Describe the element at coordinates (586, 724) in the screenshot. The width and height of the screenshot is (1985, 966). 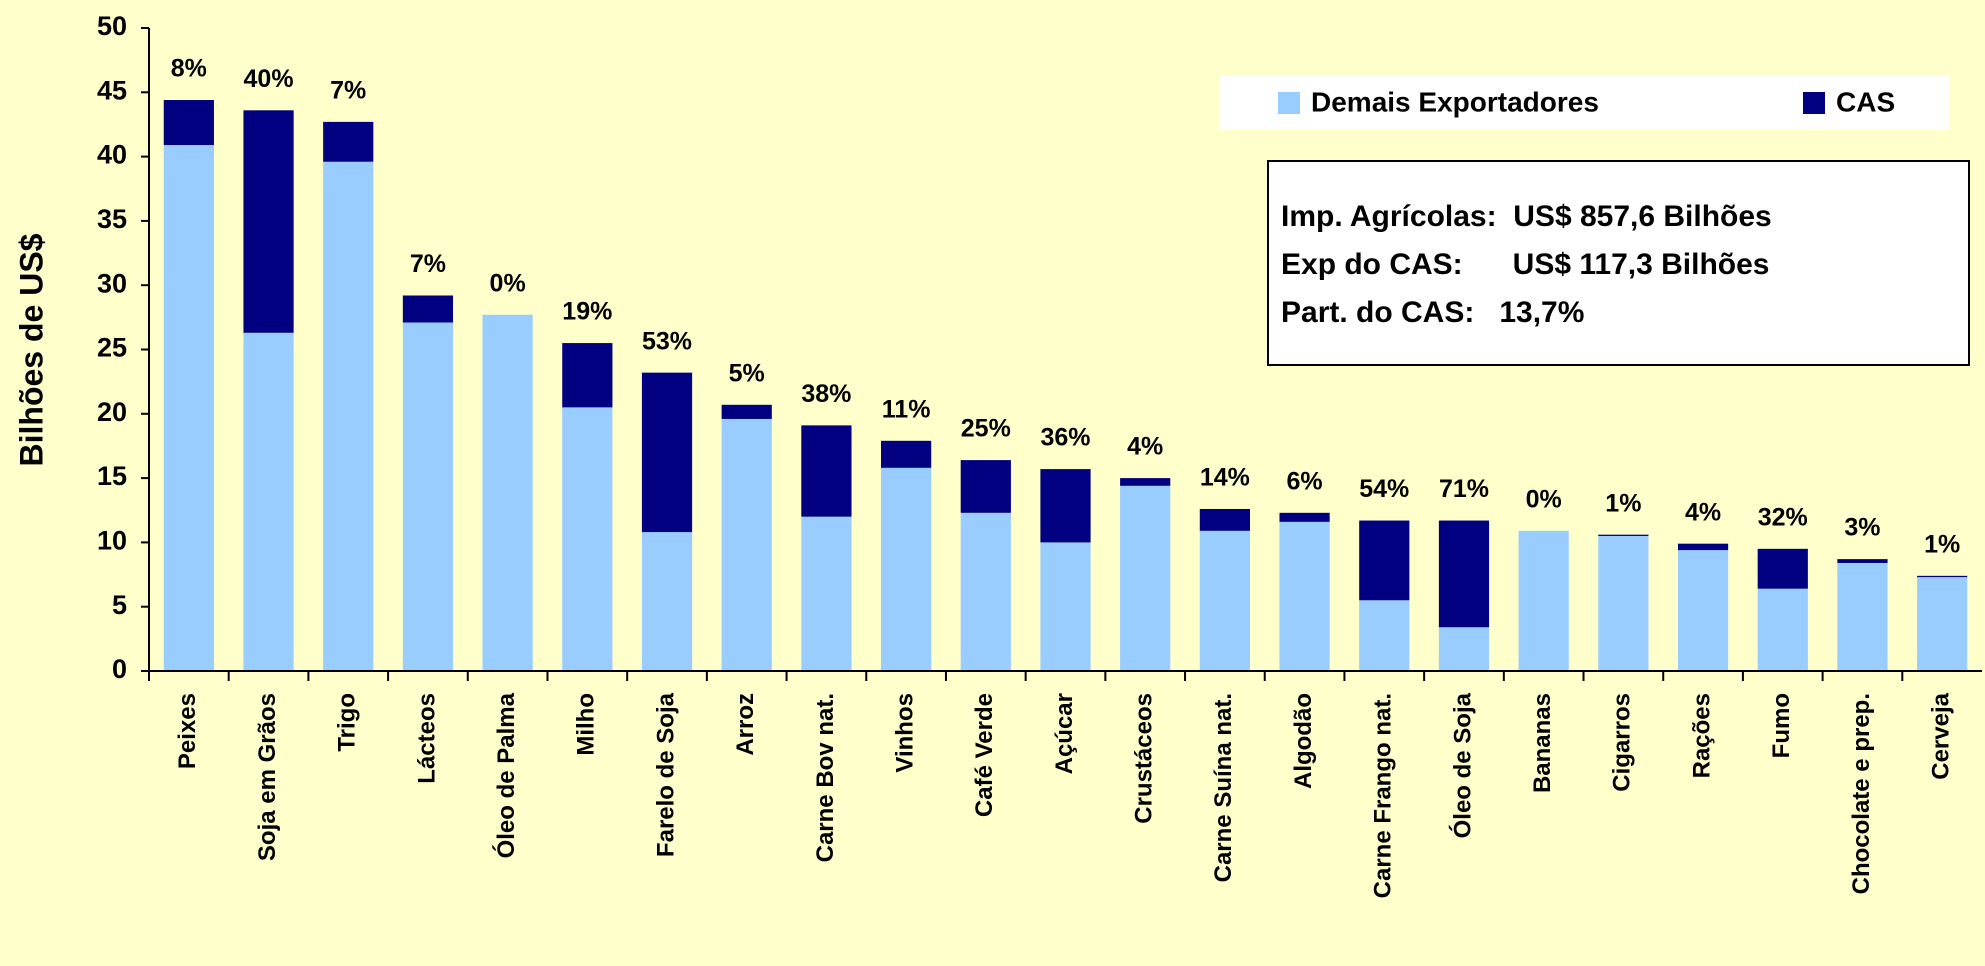
I see `x-tick-label: Milho` at that location.